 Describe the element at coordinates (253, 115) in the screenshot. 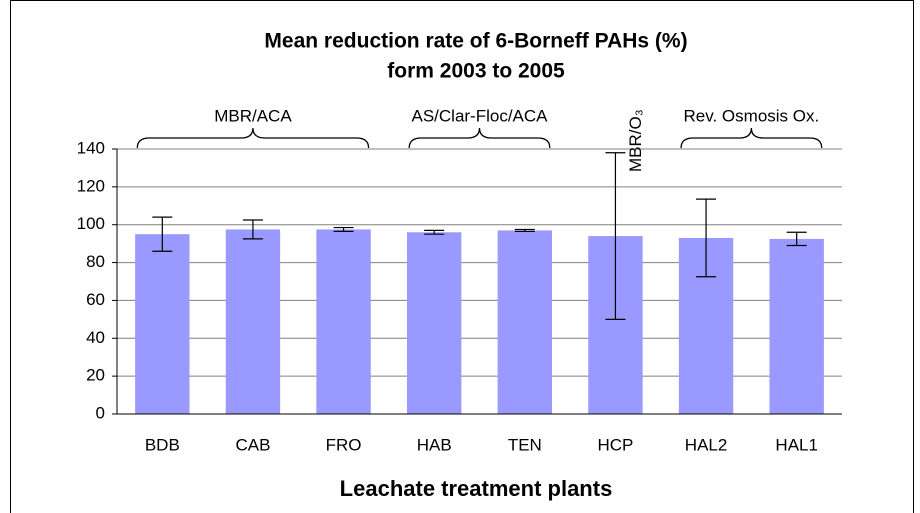

I see `group-label: MBR/ACA` at that location.